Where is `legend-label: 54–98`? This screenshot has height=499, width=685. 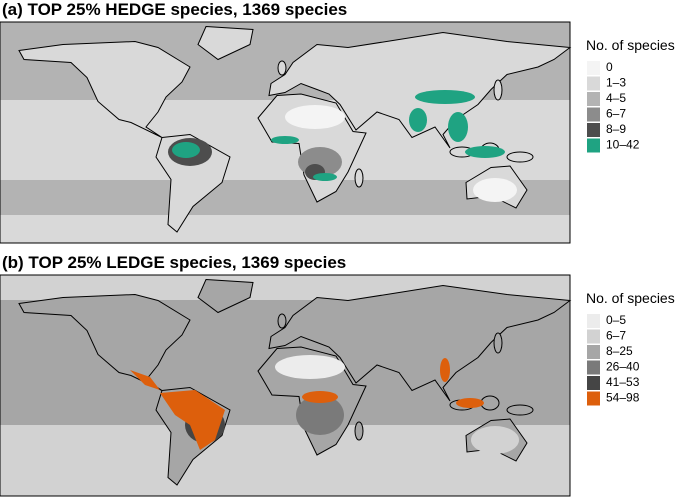
legend-label: 54–98 is located at coordinates (623, 398).